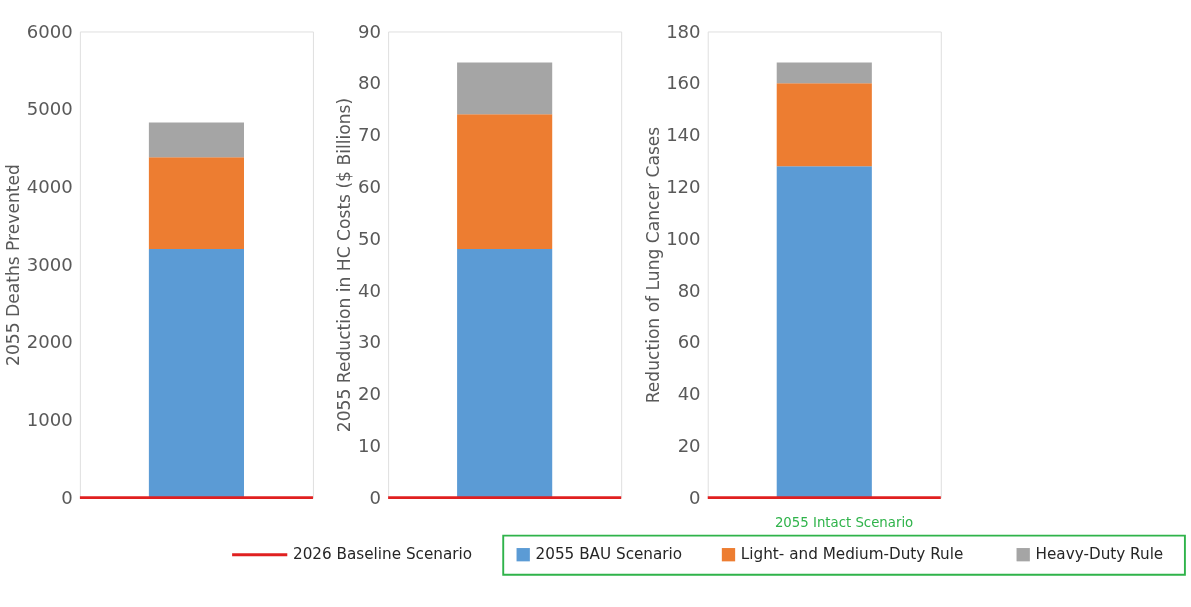 This screenshot has height=607, width=1191. Describe the element at coordinates (844, 523) in the screenshot. I see `legend-title: 2055 Intact Scenario` at that location.